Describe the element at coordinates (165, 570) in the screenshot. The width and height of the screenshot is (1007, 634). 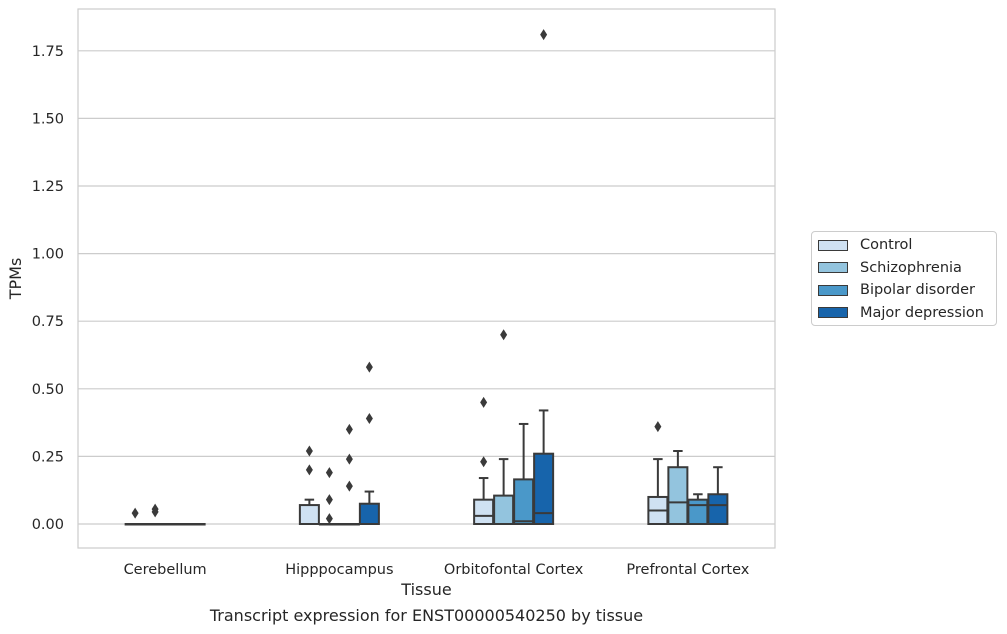
I see `x-tick-label: Cerebellum` at that location.